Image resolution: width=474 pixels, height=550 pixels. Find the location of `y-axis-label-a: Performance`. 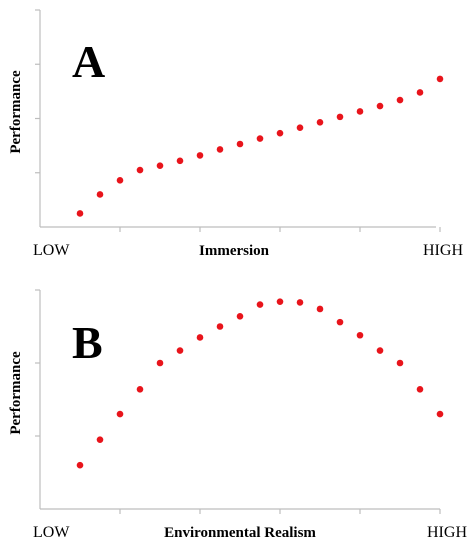

y-axis-label-a: Performance is located at coordinates (16, 112).